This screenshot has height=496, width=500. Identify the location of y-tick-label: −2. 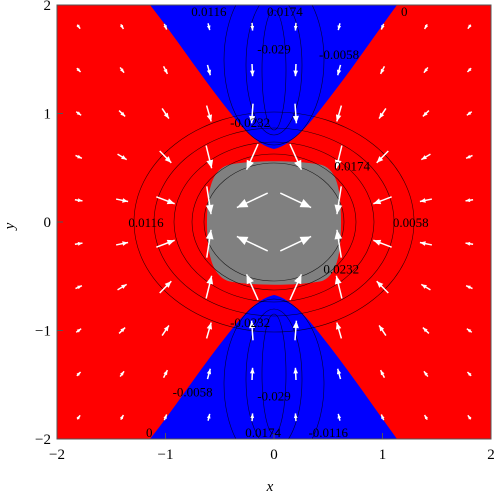
(43, 440).